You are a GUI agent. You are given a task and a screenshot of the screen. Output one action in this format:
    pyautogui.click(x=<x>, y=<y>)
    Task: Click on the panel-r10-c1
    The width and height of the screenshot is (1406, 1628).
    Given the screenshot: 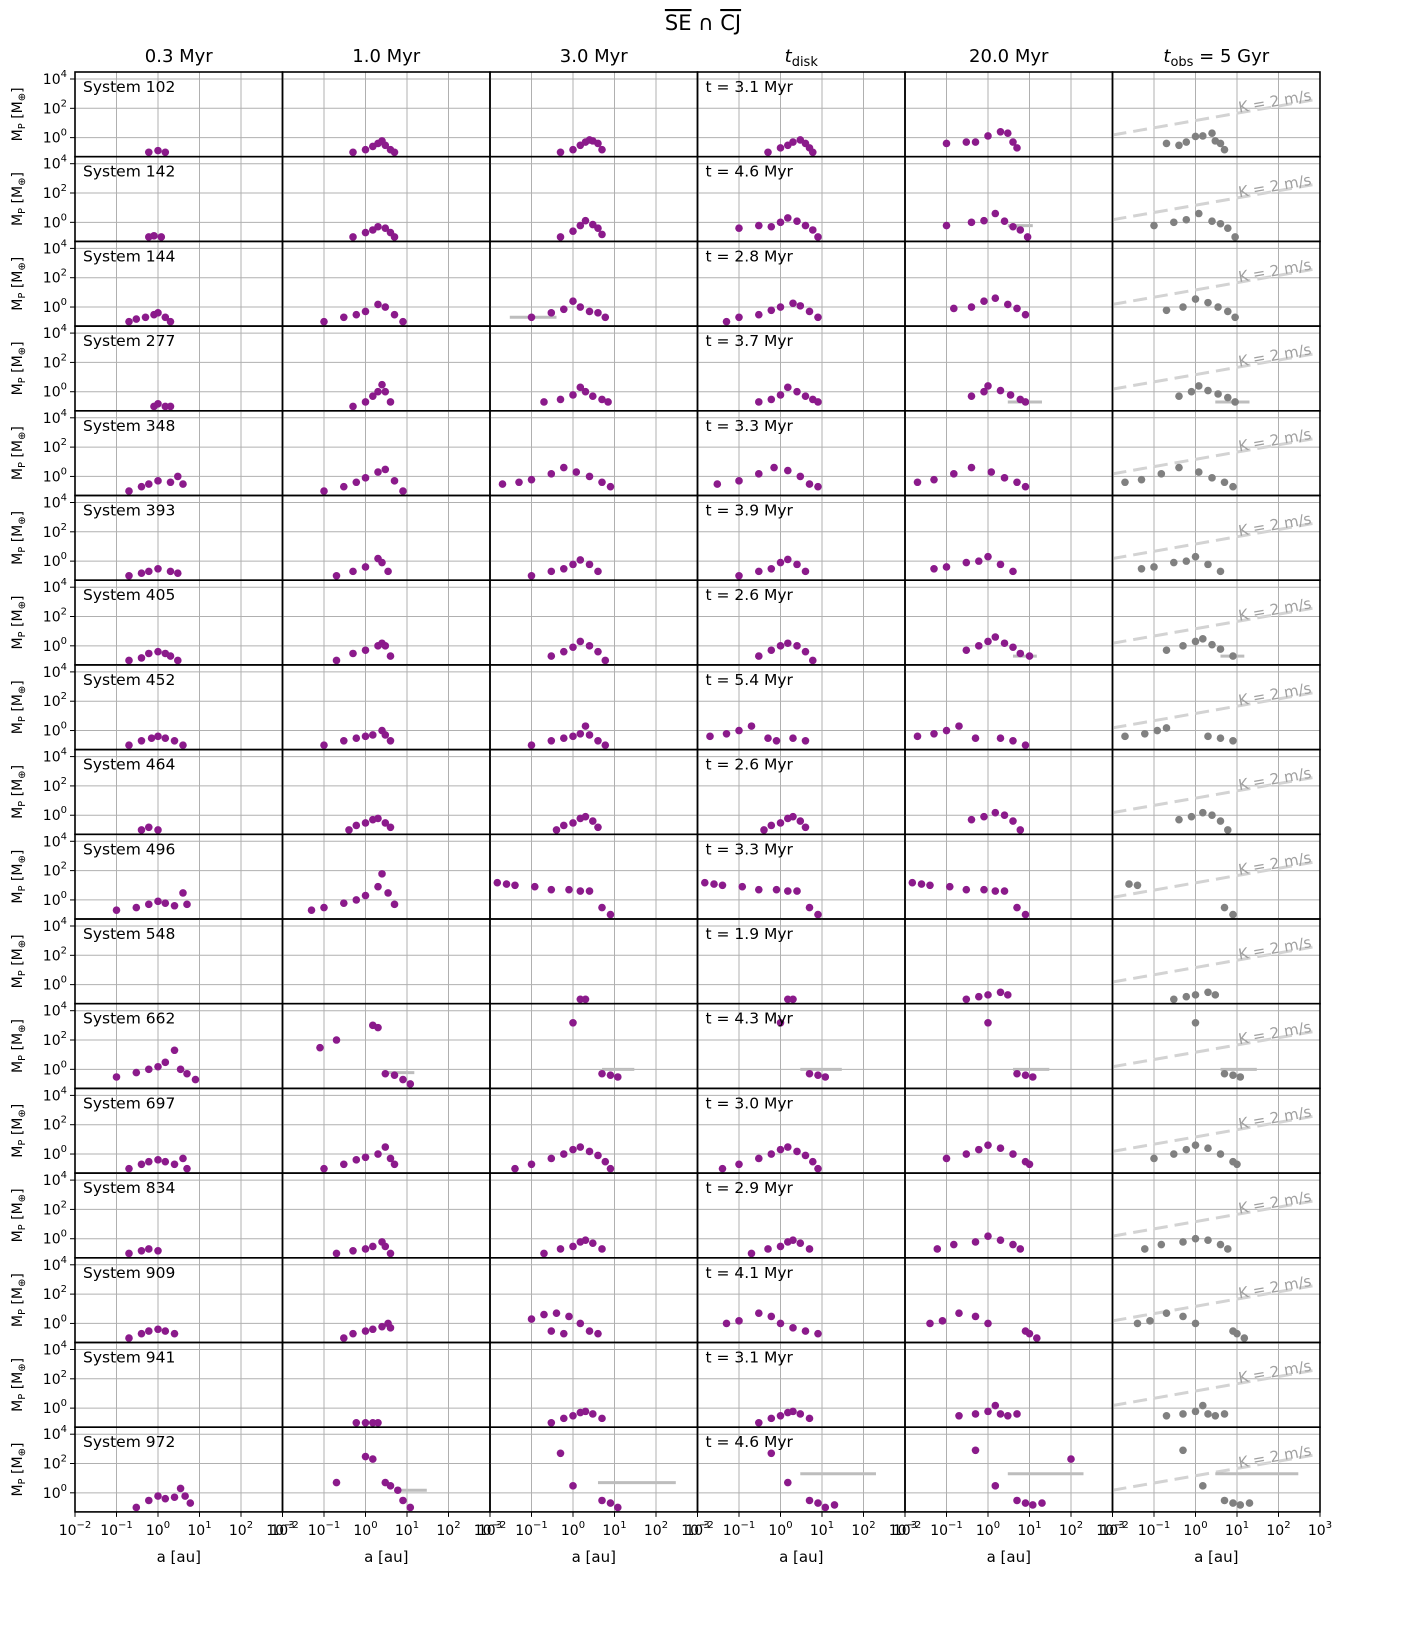 What is the action you would take?
    pyautogui.click(x=386, y=961)
    